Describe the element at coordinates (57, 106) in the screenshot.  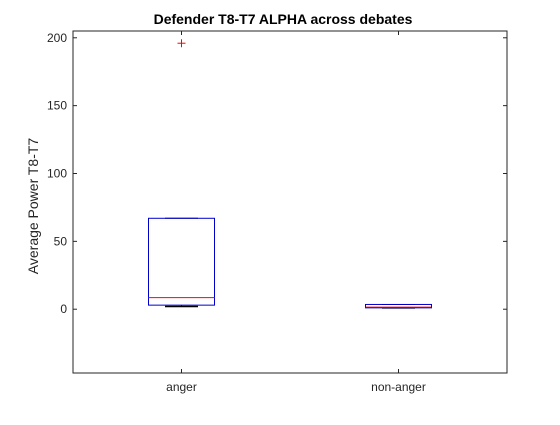
I see `y-tick-label-150: 150` at that location.